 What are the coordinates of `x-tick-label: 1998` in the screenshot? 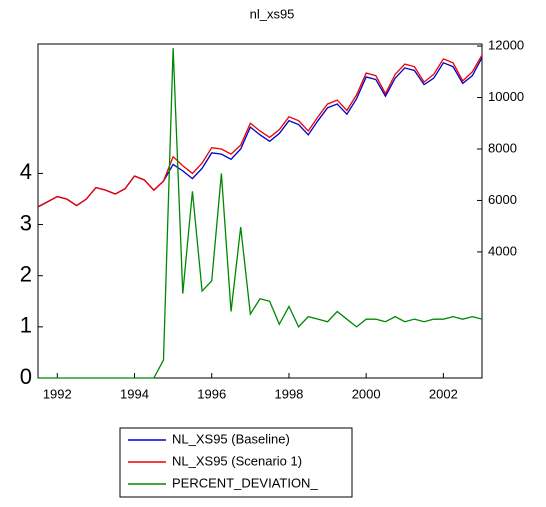 It's located at (288, 393).